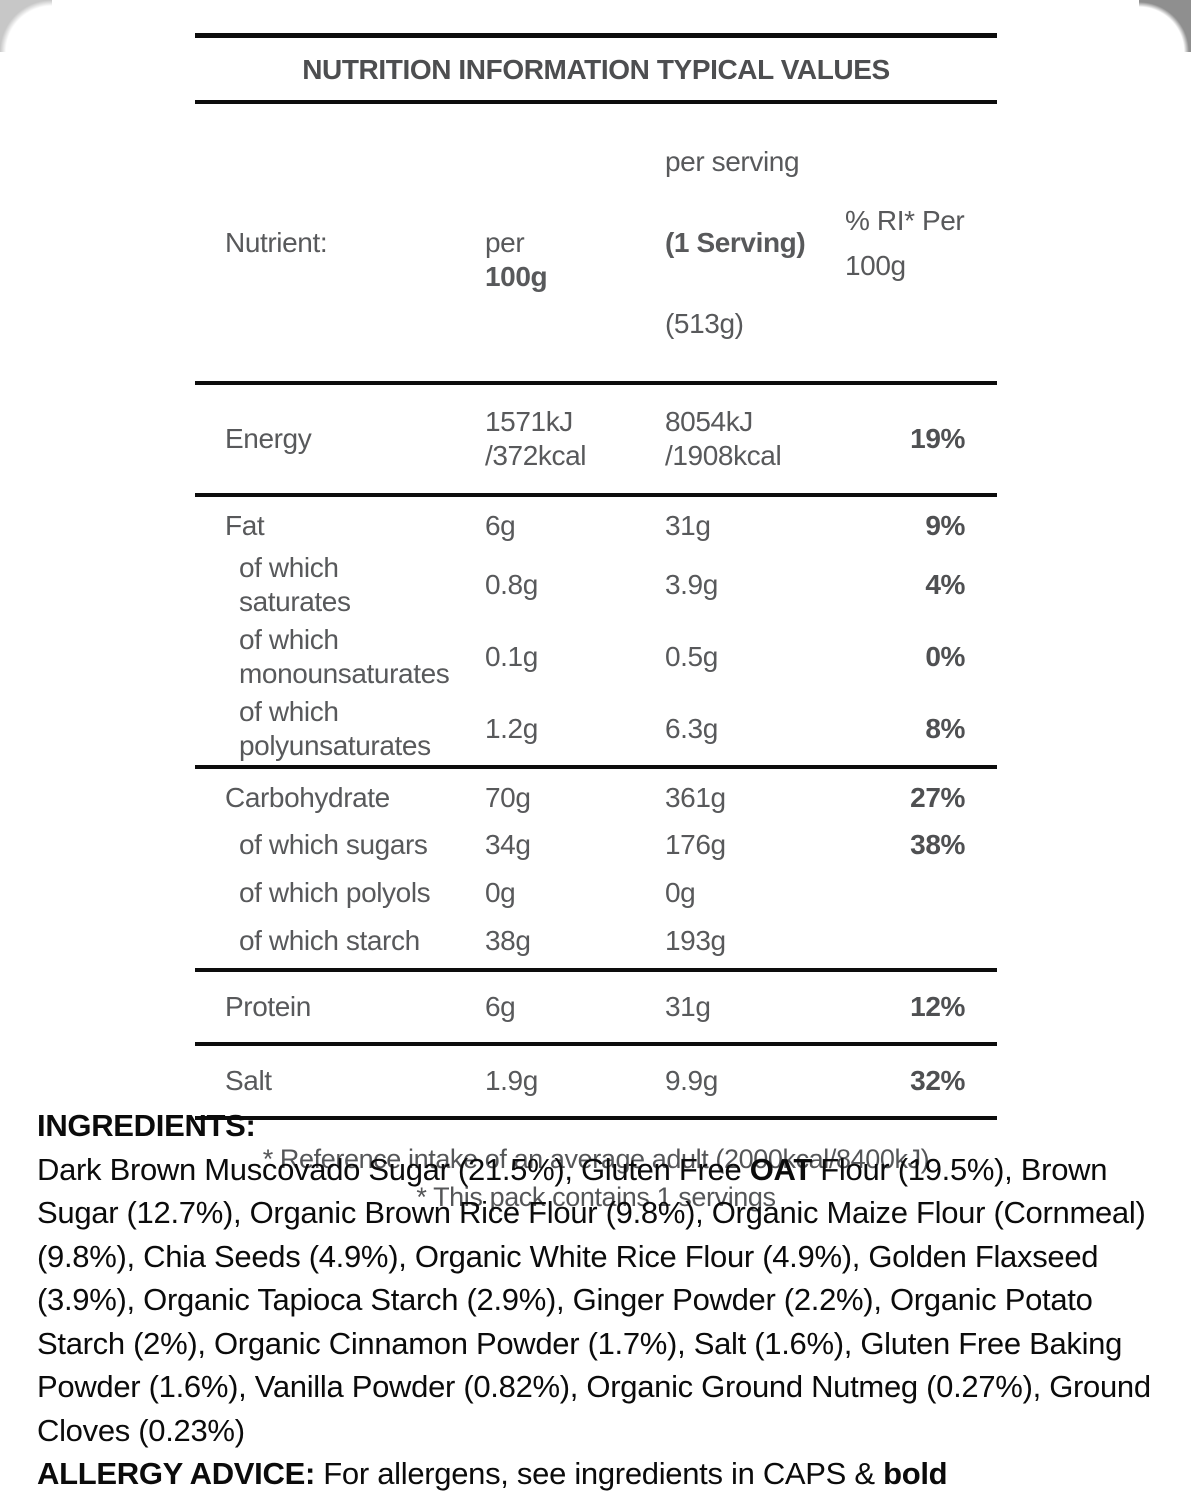 This screenshot has height=1509, width=1191. Describe the element at coordinates (500, 892) in the screenshot. I see `per-100g-value: 0g` at that location.